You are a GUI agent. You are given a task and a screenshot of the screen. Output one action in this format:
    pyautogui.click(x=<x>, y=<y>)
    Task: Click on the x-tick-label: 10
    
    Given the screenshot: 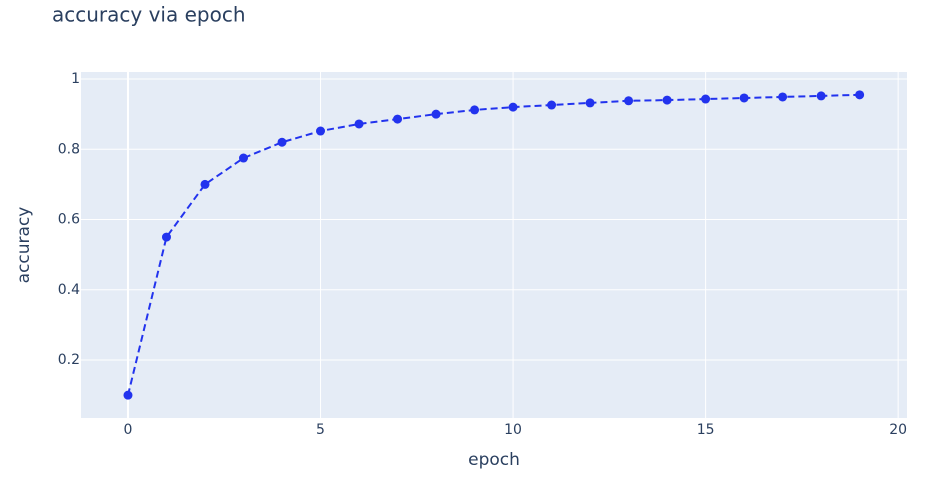 What is the action you would take?
    pyautogui.click(x=513, y=430)
    